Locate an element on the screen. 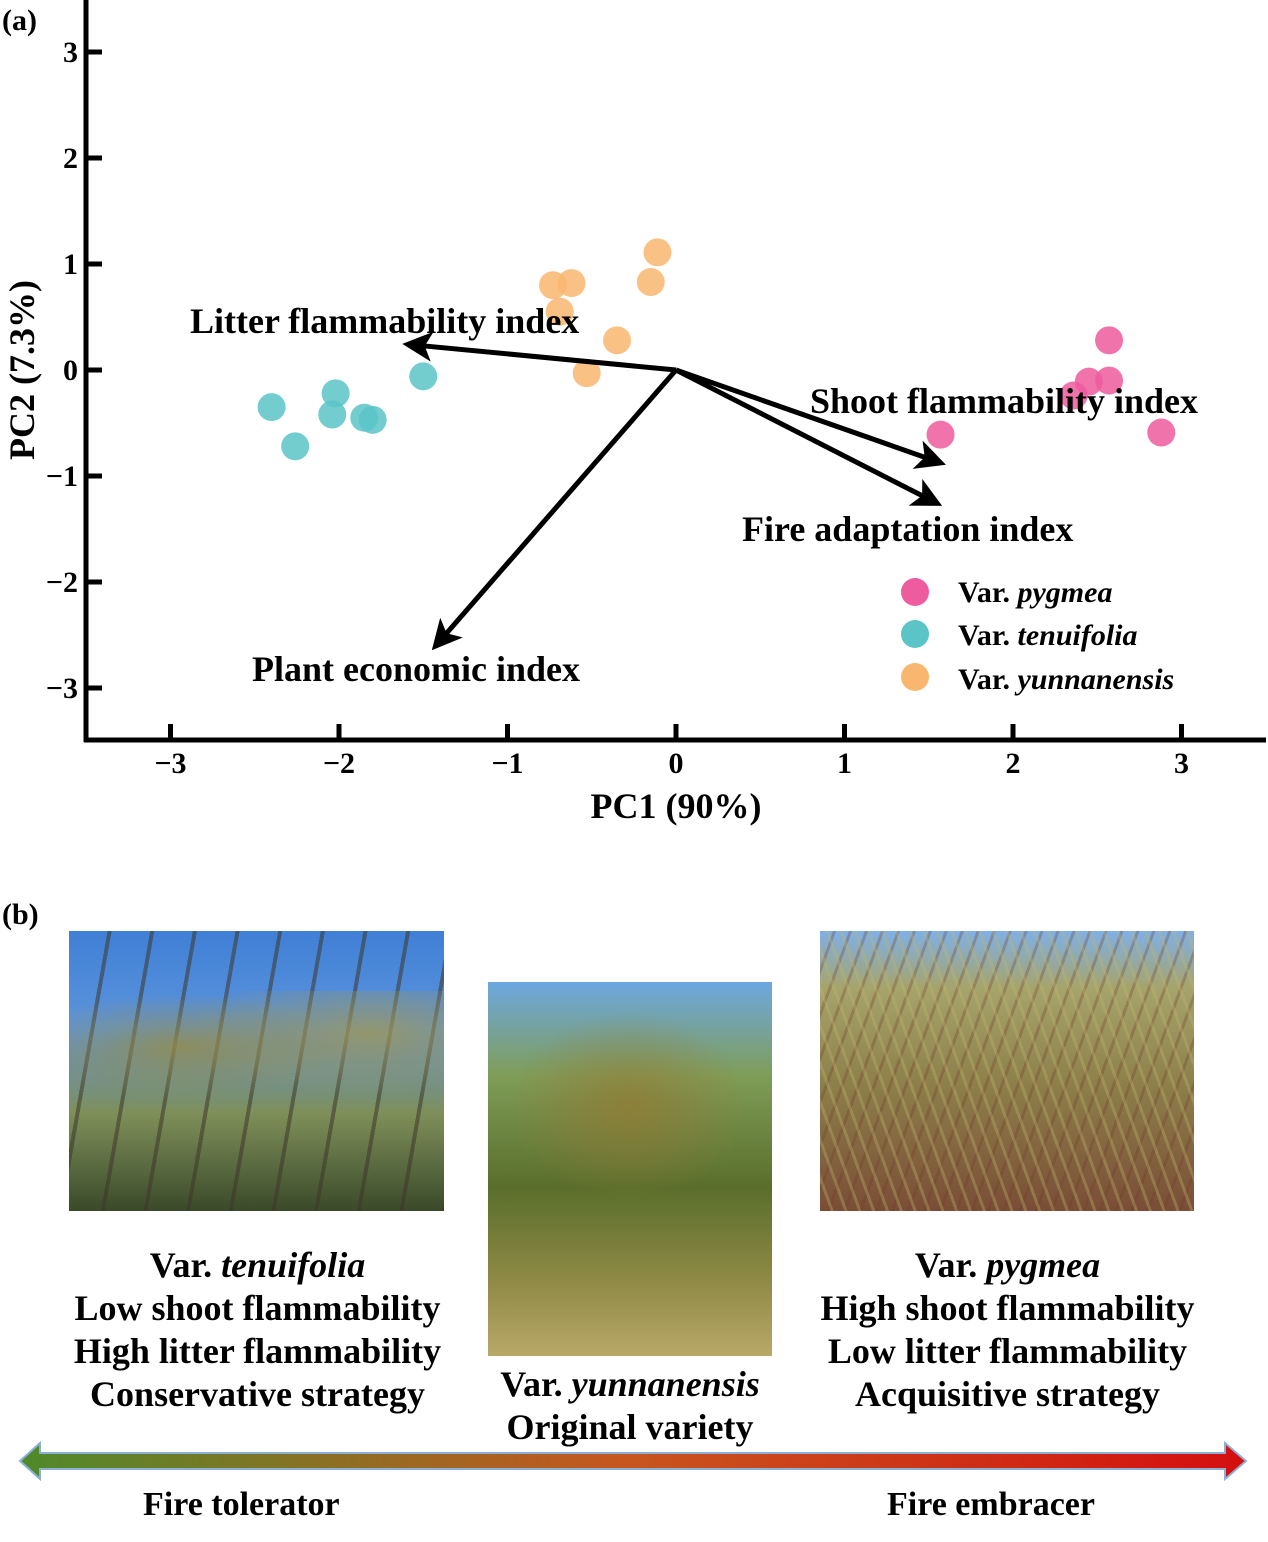 This screenshot has width=1268, height=1542. y-tick-label: 0 is located at coordinates (70, 370).